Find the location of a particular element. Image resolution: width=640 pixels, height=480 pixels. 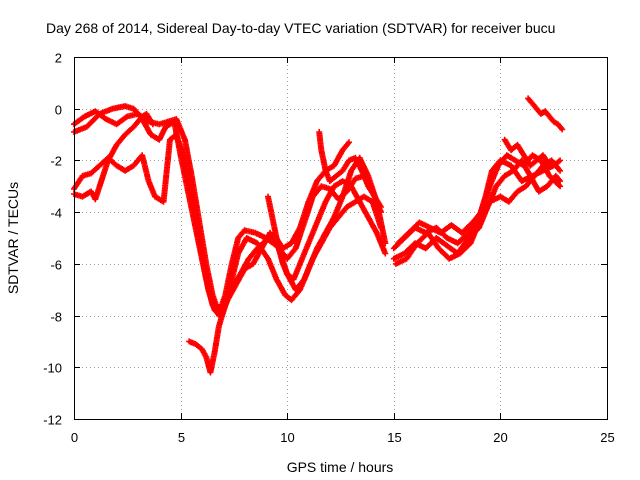

x-tick-label: 10 is located at coordinates (287, 437).